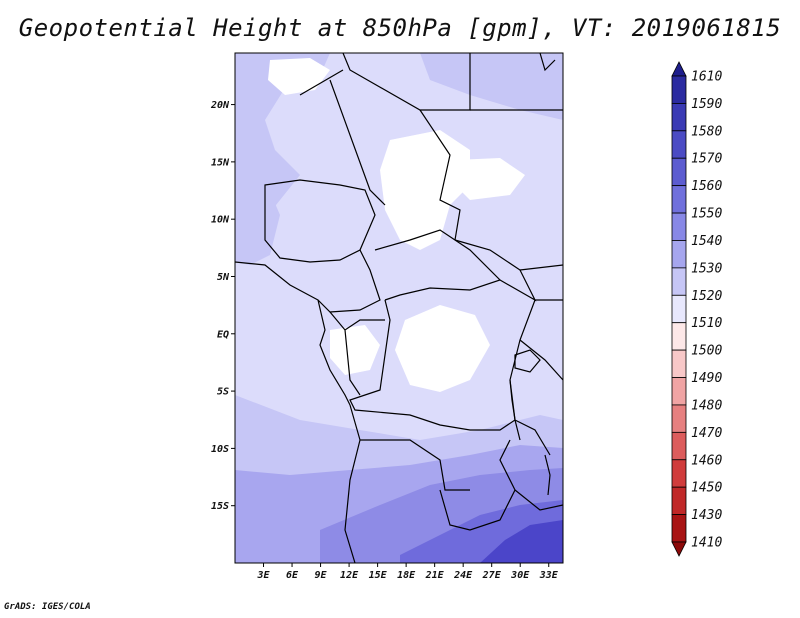 This screenshot has width=800, height=618. Describe the element at coordinates (440, 175) in the screenshot. I see `border-chad-sudan` at that location.